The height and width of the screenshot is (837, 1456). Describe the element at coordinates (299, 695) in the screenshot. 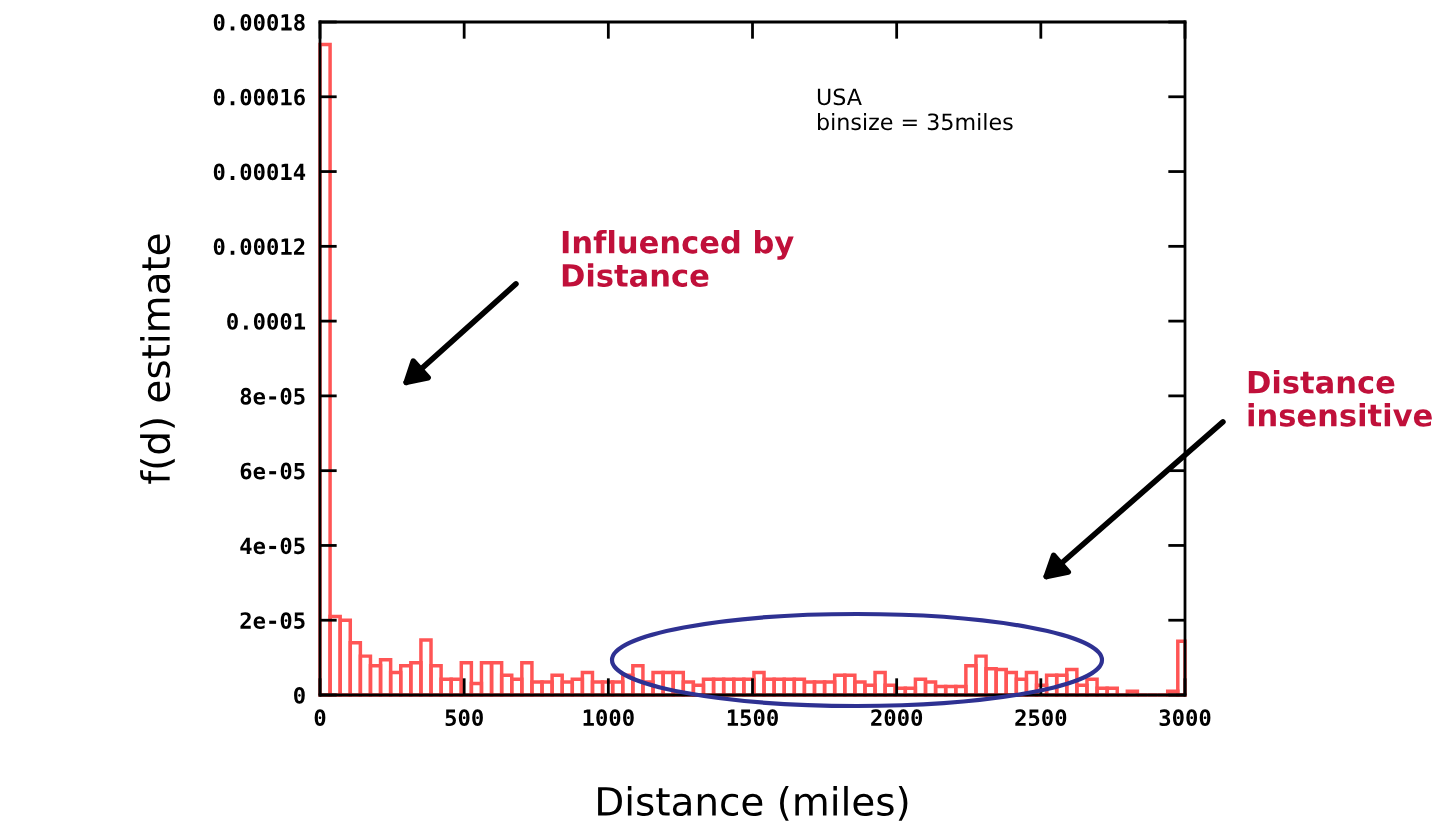

I see `y-tick-label: 0` at that location.